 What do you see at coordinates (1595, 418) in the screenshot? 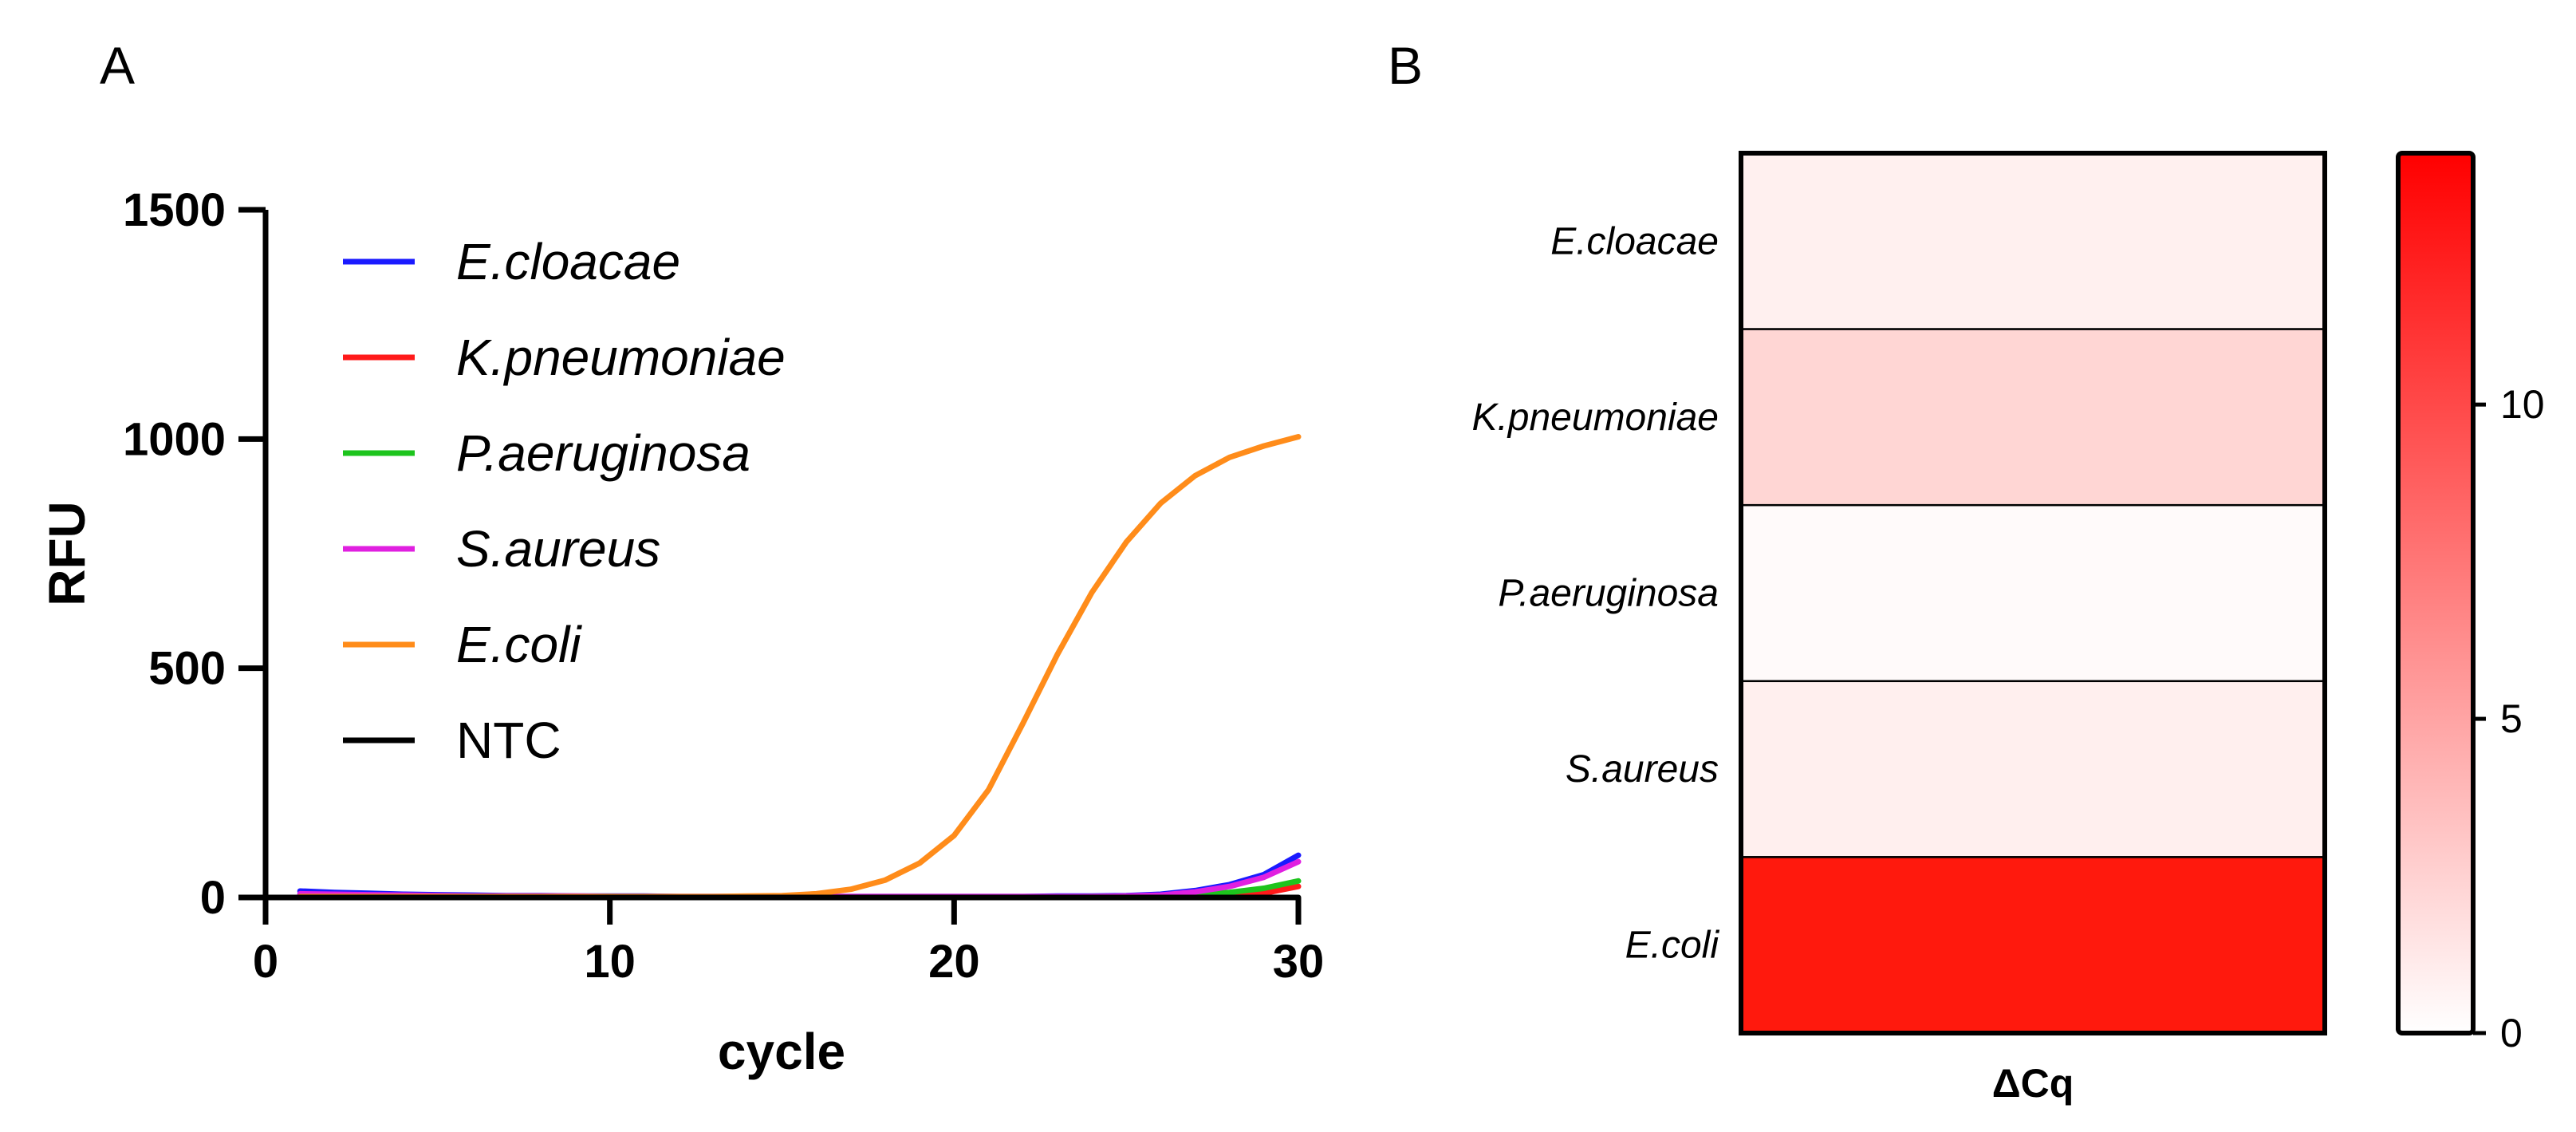
I see `row-label: K.pneumoniae` at bounding box center [1595, 418].